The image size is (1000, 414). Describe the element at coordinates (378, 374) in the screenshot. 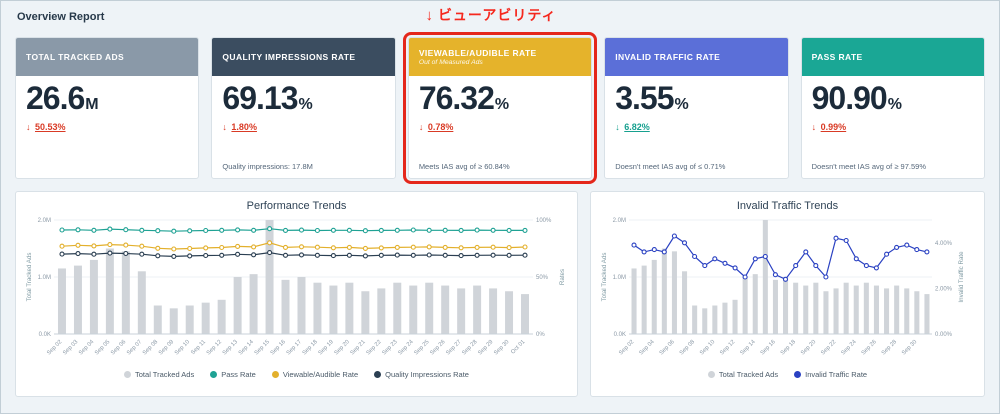

I see `quality-impressions-rate-legend-dot-icon` at that location.